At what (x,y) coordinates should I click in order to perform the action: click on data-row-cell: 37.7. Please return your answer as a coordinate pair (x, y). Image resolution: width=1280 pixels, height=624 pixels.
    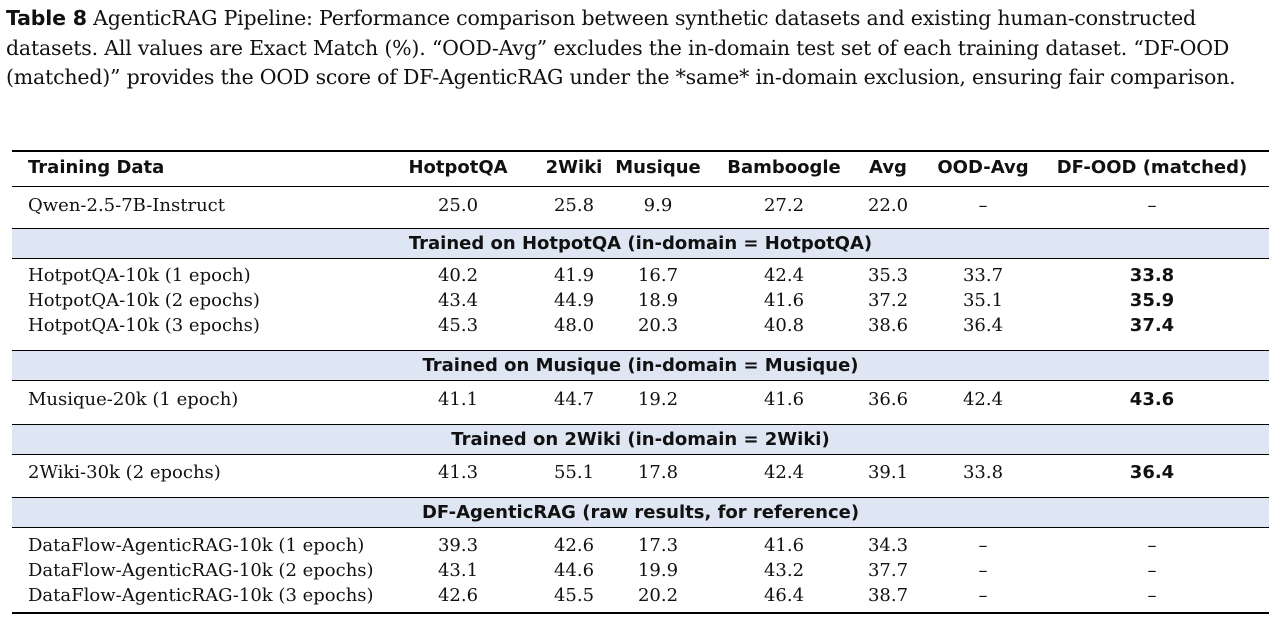
    Looking at the image, I should click on (888, 570).